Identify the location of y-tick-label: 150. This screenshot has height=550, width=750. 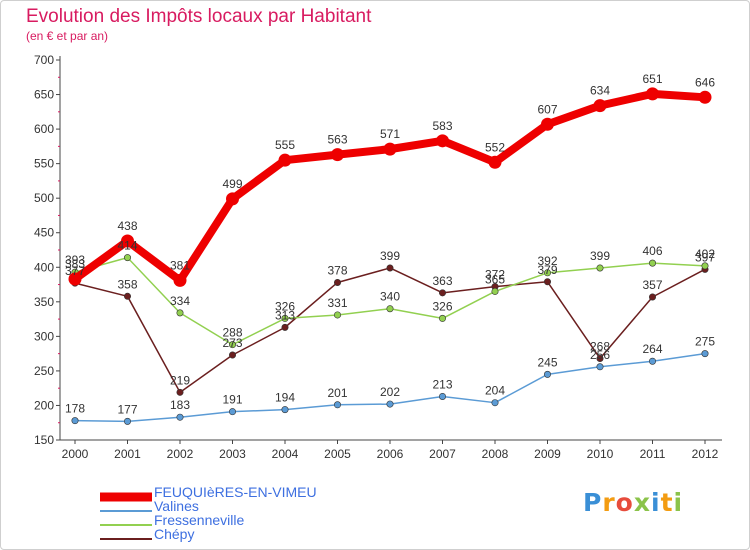
(44, 440).